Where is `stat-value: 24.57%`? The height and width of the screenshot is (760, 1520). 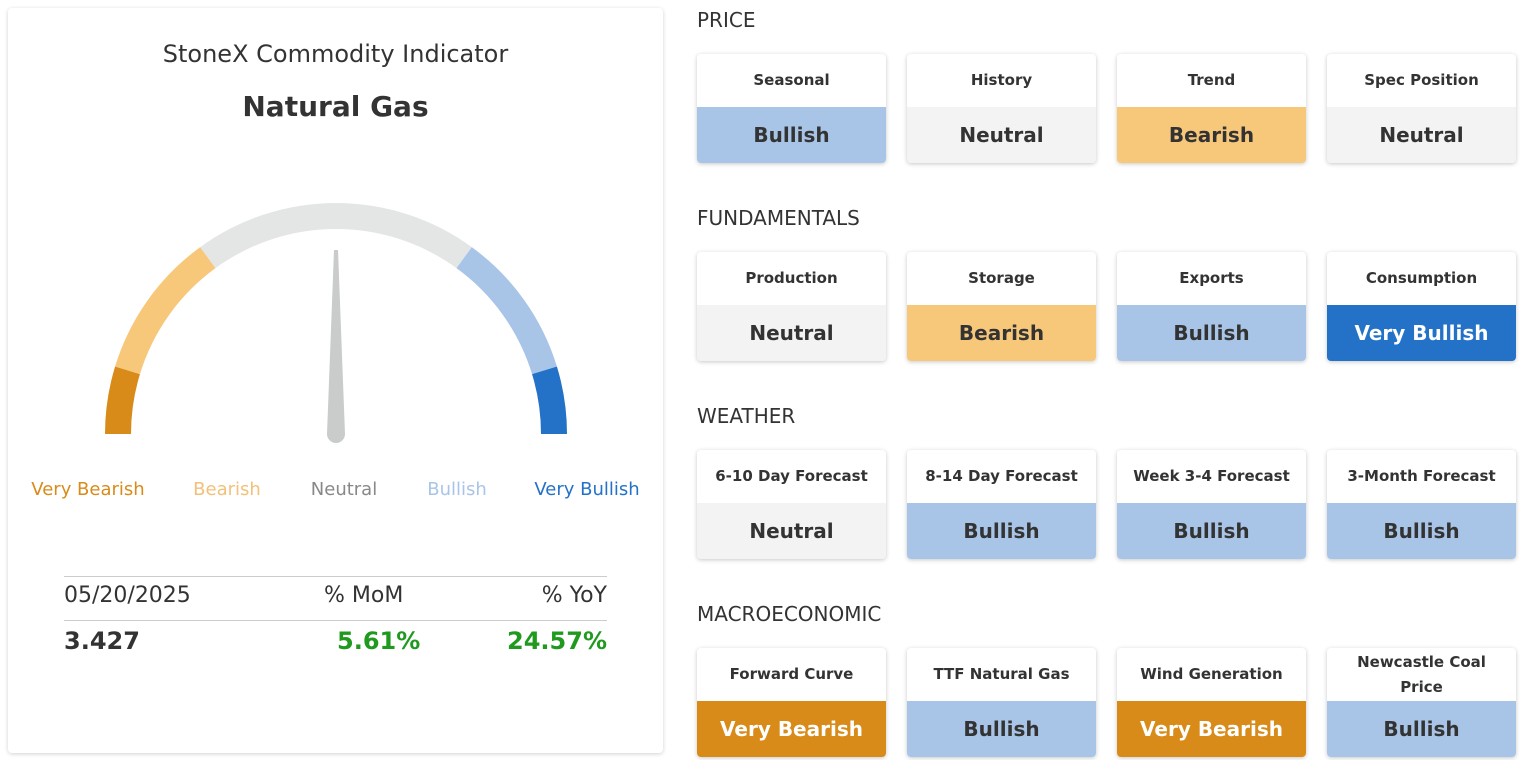 stat-value: 24.57% is located at coordinates (557, 641).